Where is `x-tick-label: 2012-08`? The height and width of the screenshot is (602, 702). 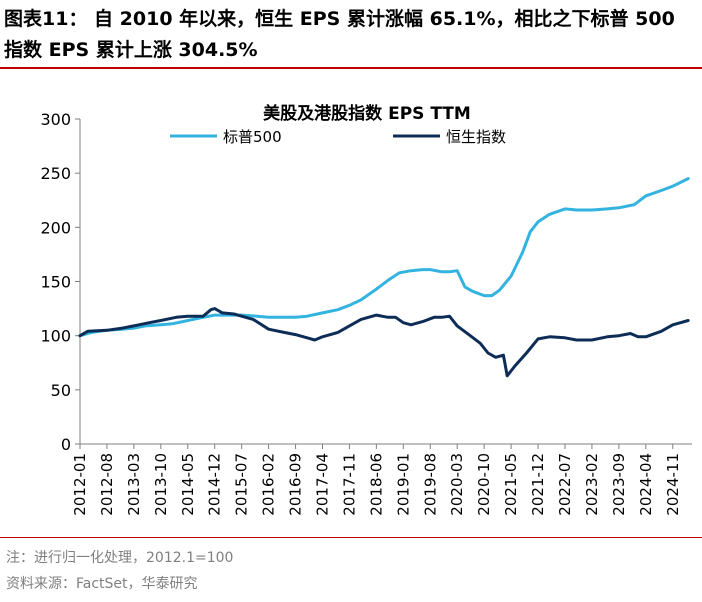
x-tick-label: 2012-08 is located at coordinates (107, 484).